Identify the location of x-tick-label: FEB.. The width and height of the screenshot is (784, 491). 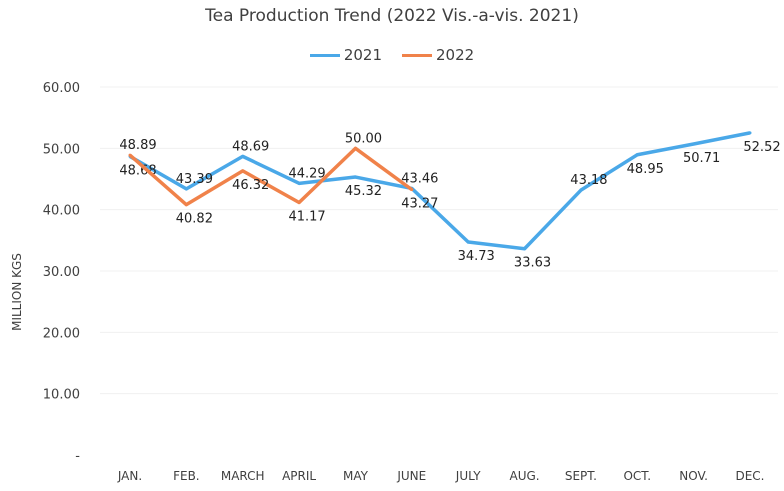
(186, 476).